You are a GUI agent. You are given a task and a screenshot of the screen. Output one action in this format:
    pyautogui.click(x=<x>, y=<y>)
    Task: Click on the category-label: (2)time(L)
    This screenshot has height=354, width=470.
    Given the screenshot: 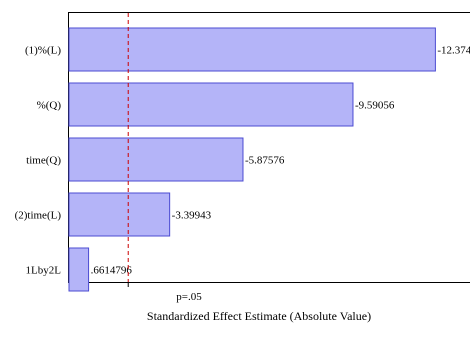 What is the action you would take?
    pyautogui.click(x=38, y=216)
    